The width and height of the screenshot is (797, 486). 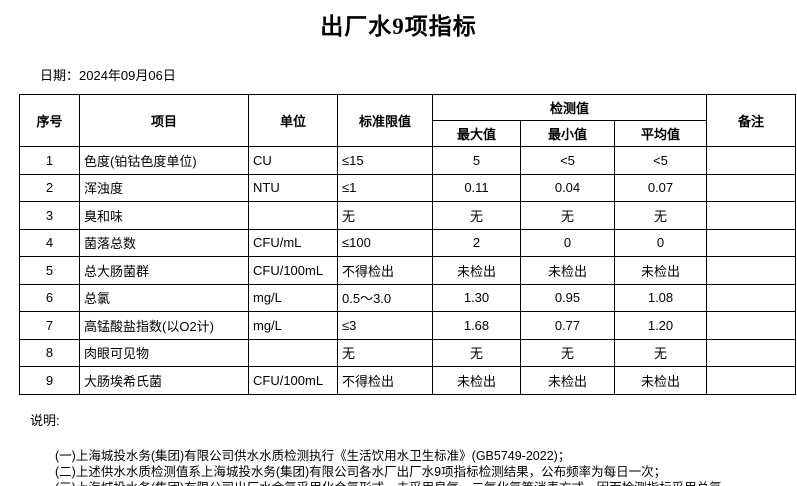 What do you see at coordinates (293, 242) in the screenshot?
I see `cell-unit: CFU/mL` at bounding box center [293, 242].